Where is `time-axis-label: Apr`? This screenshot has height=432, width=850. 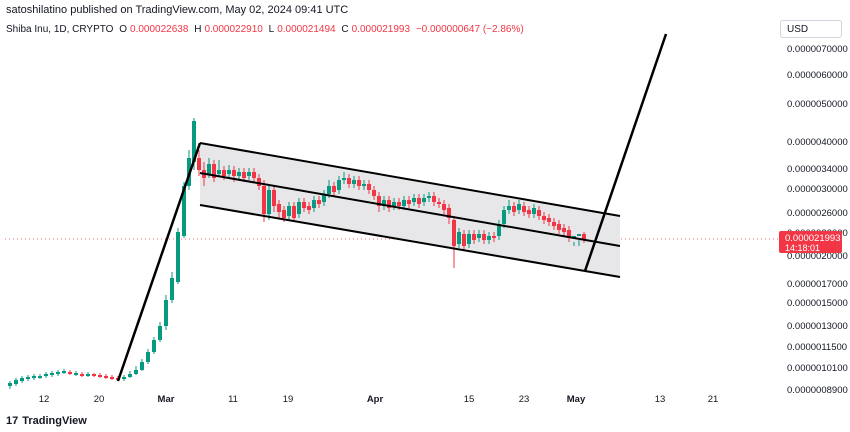 time-axis-label: Apr is located at coordinates (375, 399).